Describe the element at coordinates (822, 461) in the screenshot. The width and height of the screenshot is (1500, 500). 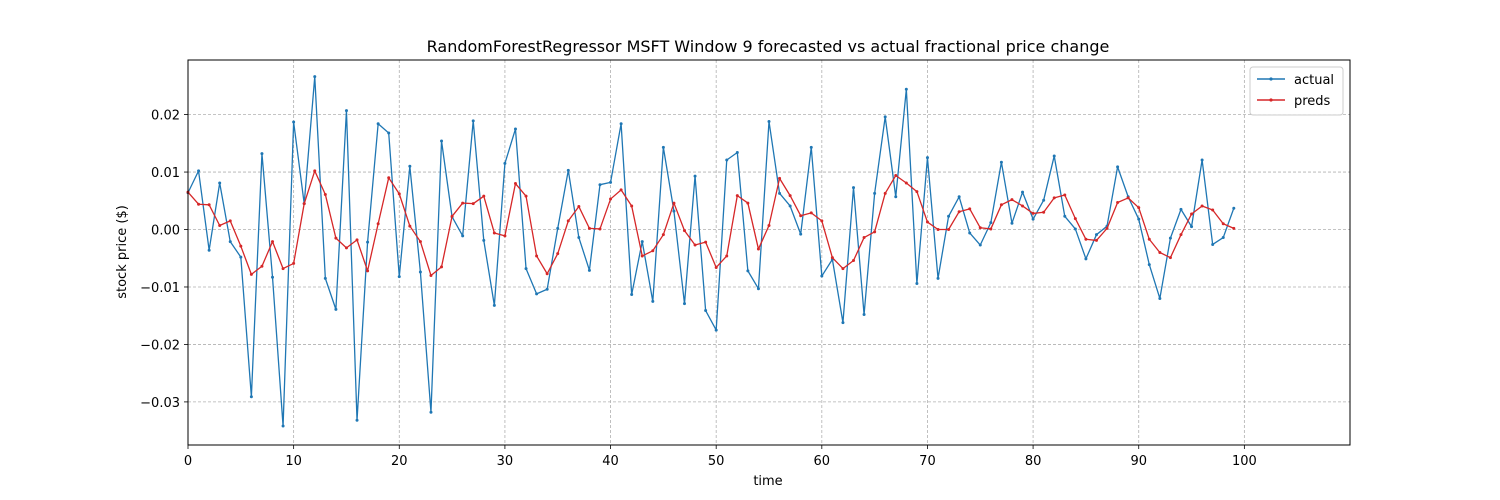
I see `x-tick-label: 60` at that location.